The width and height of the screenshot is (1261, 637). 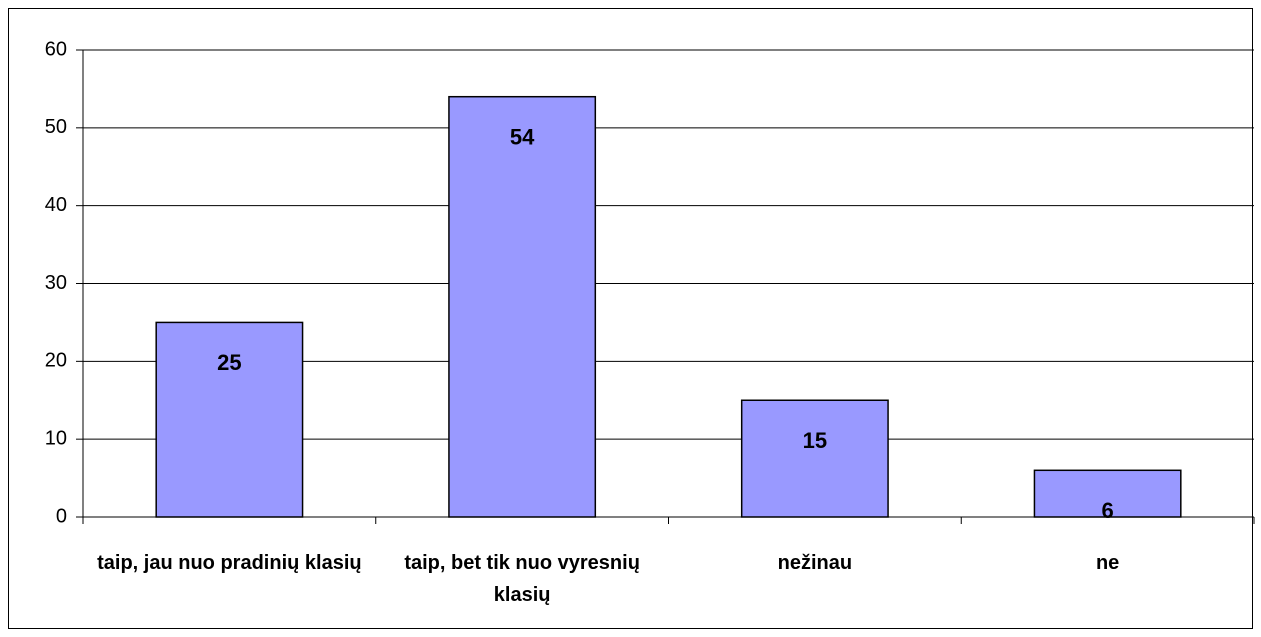 I want to click on y-tick-label: 60, so click(x=56, y=49).